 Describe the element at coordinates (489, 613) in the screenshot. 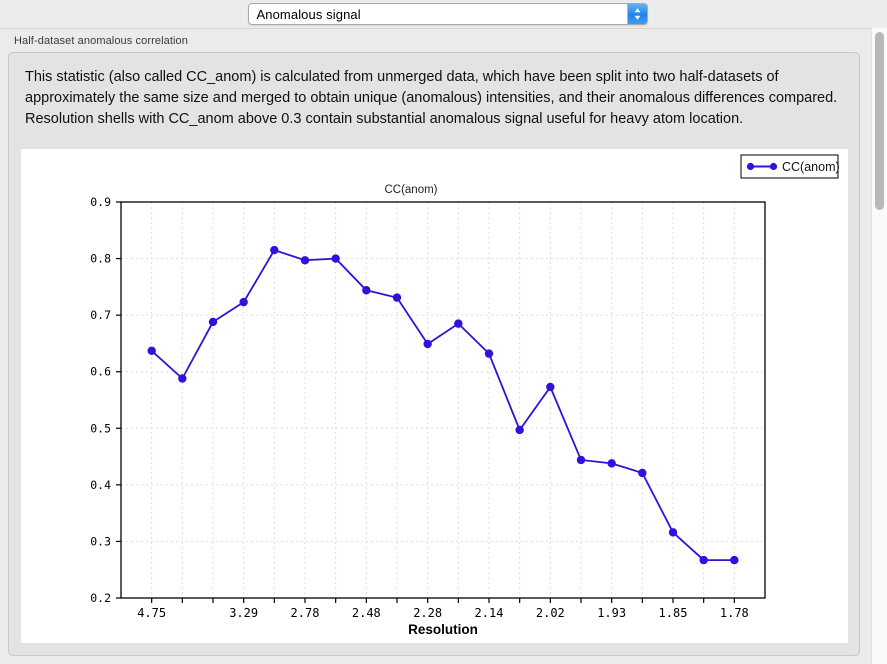

I see `x-tick-label: 2.14` at that location.